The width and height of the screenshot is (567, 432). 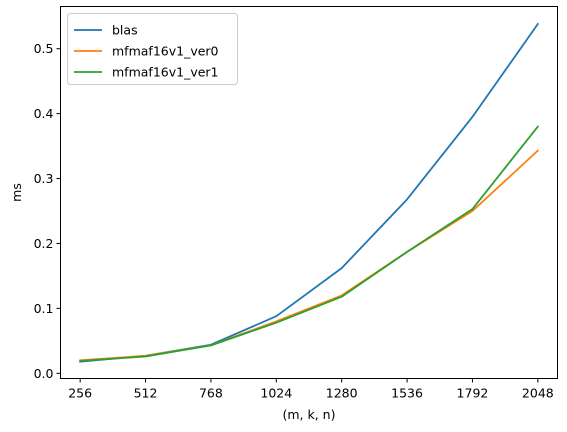 I want to click on legend-box, so click(x=152, y=49).